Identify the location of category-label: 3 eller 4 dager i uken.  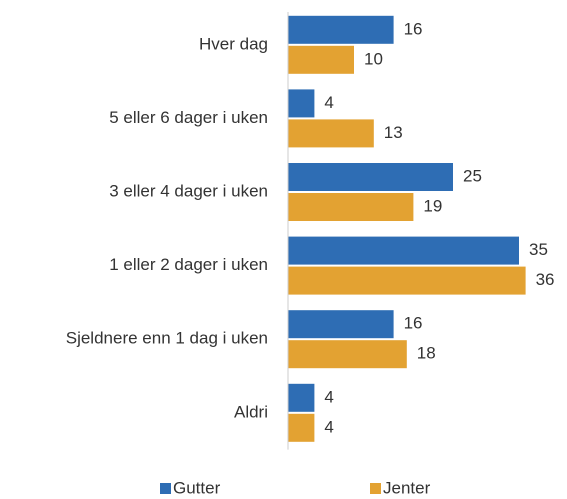
(188, 190).